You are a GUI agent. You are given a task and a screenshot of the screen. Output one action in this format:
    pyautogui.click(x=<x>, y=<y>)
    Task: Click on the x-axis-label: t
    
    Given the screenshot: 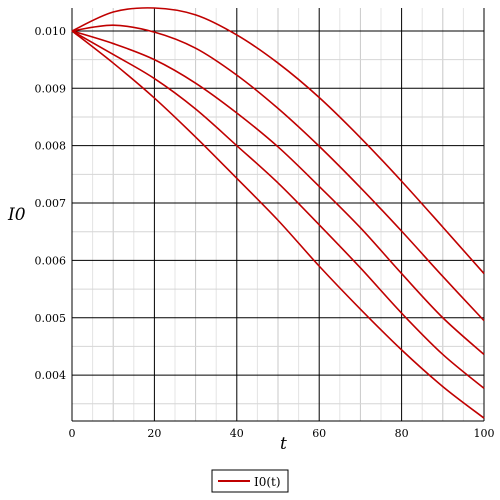 What is the action you would take?
    pyautogui.click(x=283, y=444)
    